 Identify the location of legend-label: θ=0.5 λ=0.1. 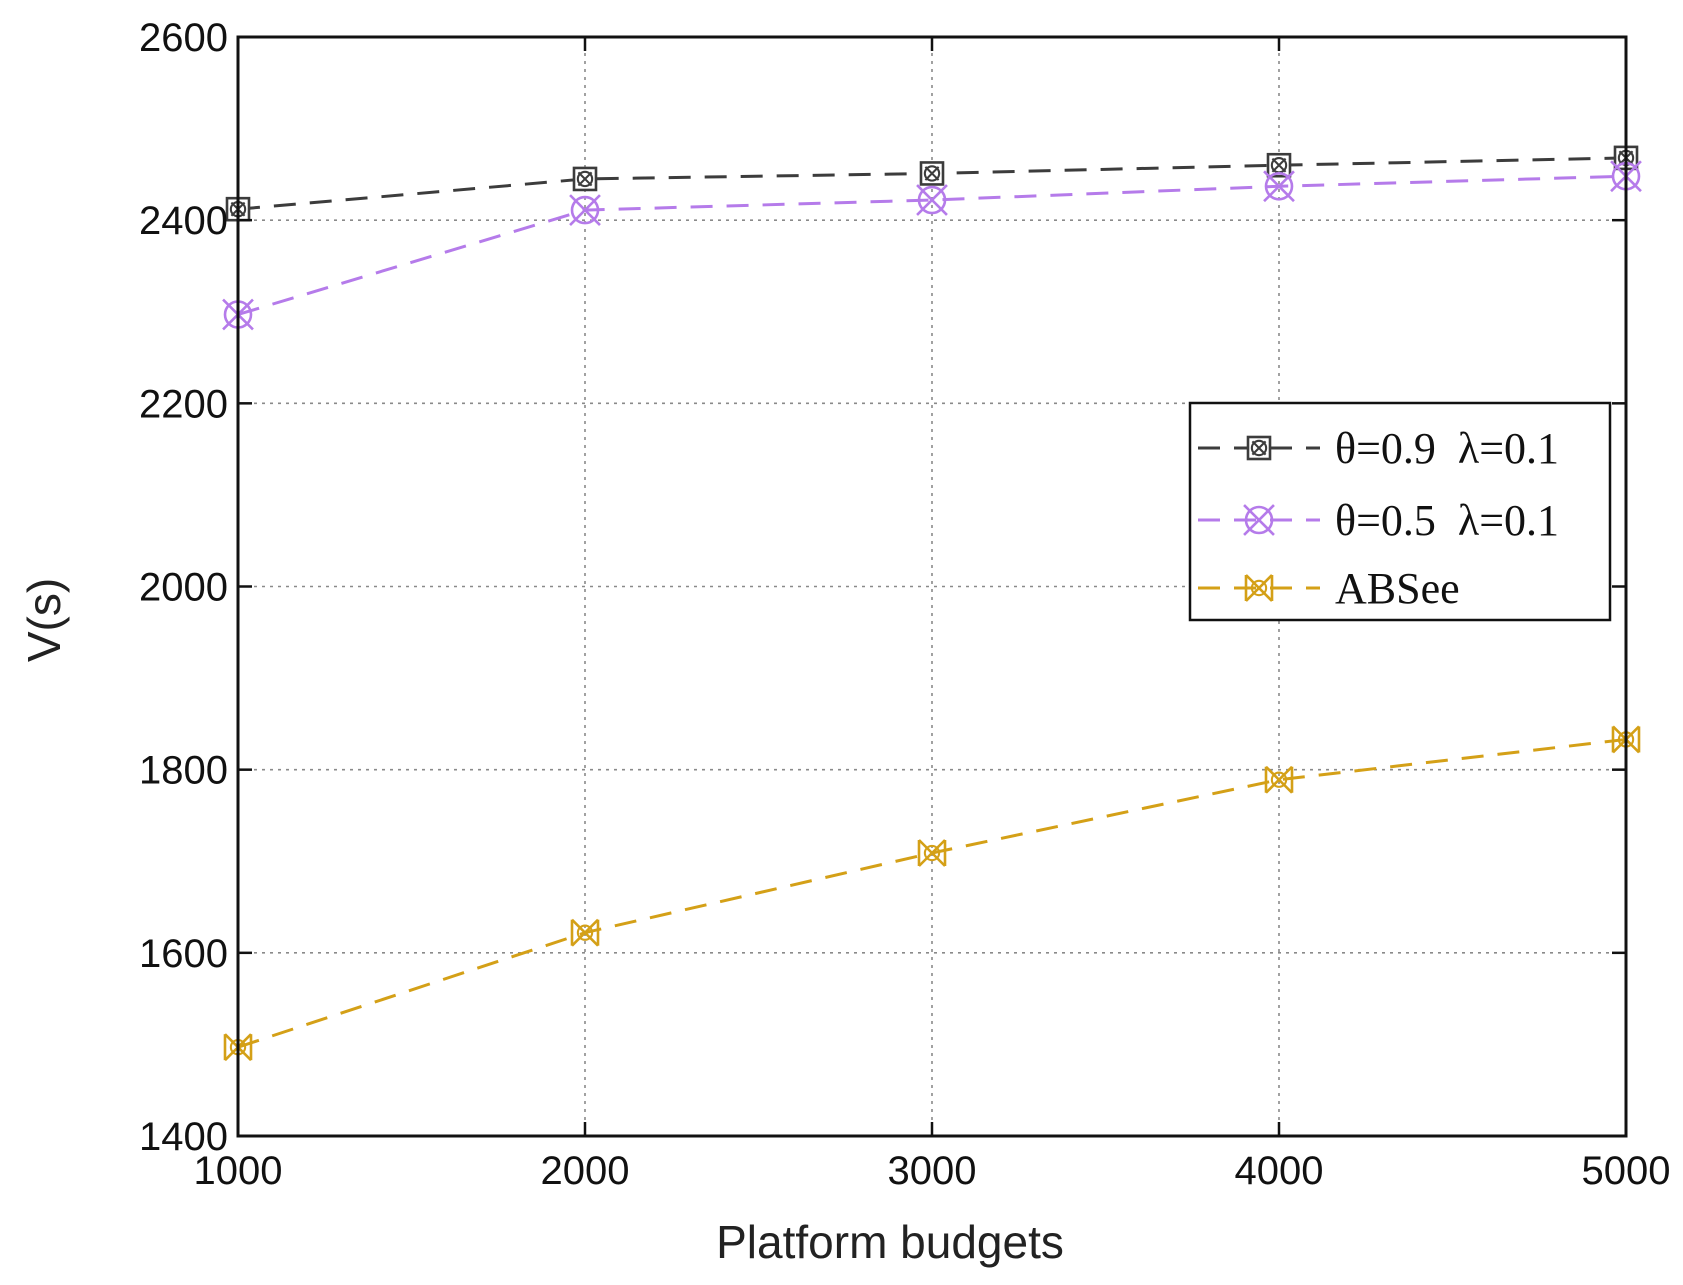
(1447, 520).